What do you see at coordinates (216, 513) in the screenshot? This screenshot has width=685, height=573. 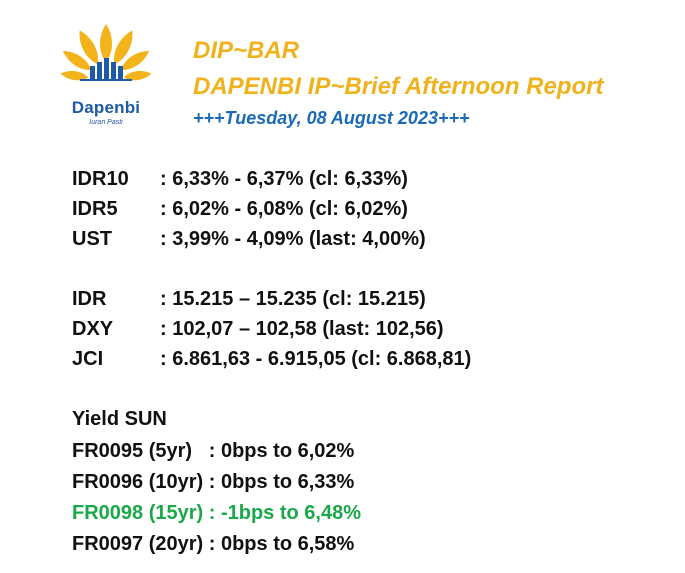 I see `yield-item-fr0098: FR0098 (15yr) : -1bps to 6,48%` at bounding box center [216, 513].